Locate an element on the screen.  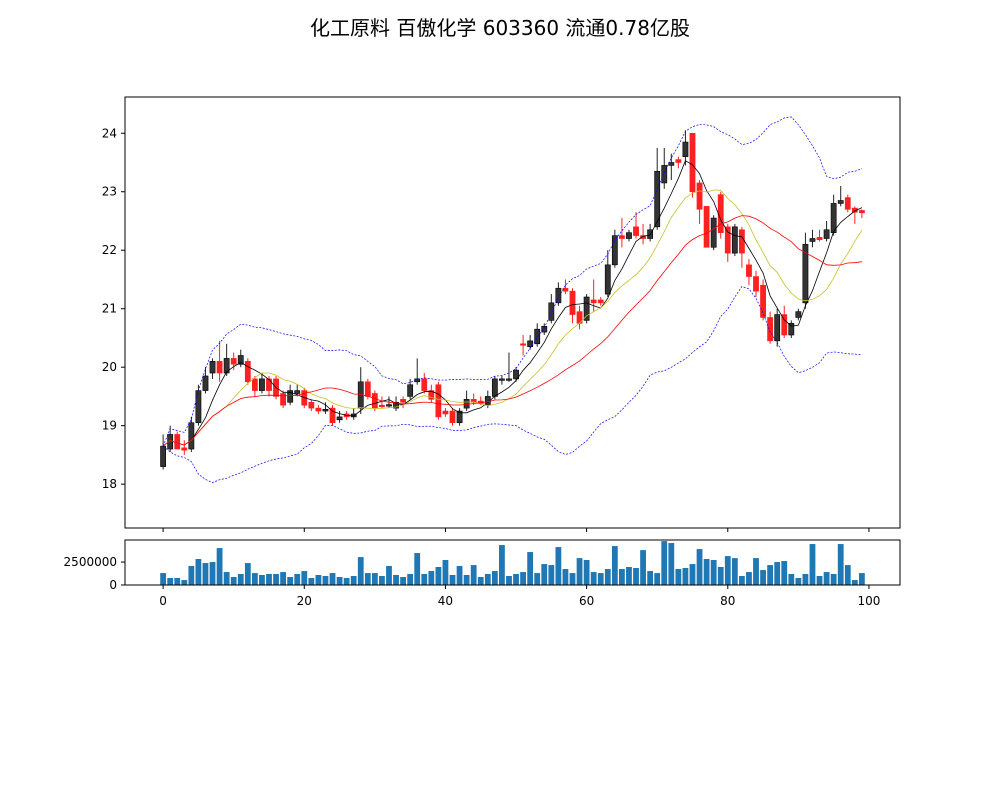
y-tick-label: 21 is located at coordinates (109, 309).